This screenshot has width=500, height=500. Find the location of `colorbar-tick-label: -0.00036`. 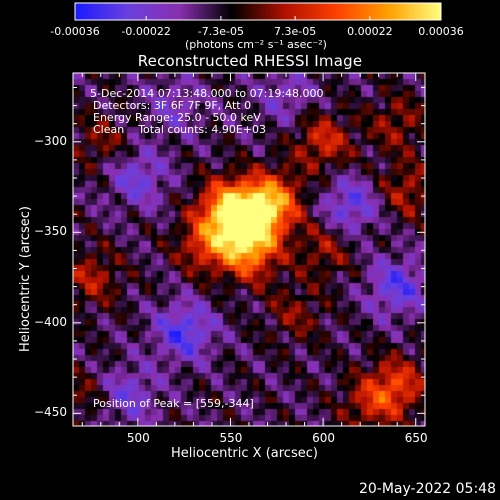

colorbar-tick-label: -0.00036 is located at coordinates (75, 31).